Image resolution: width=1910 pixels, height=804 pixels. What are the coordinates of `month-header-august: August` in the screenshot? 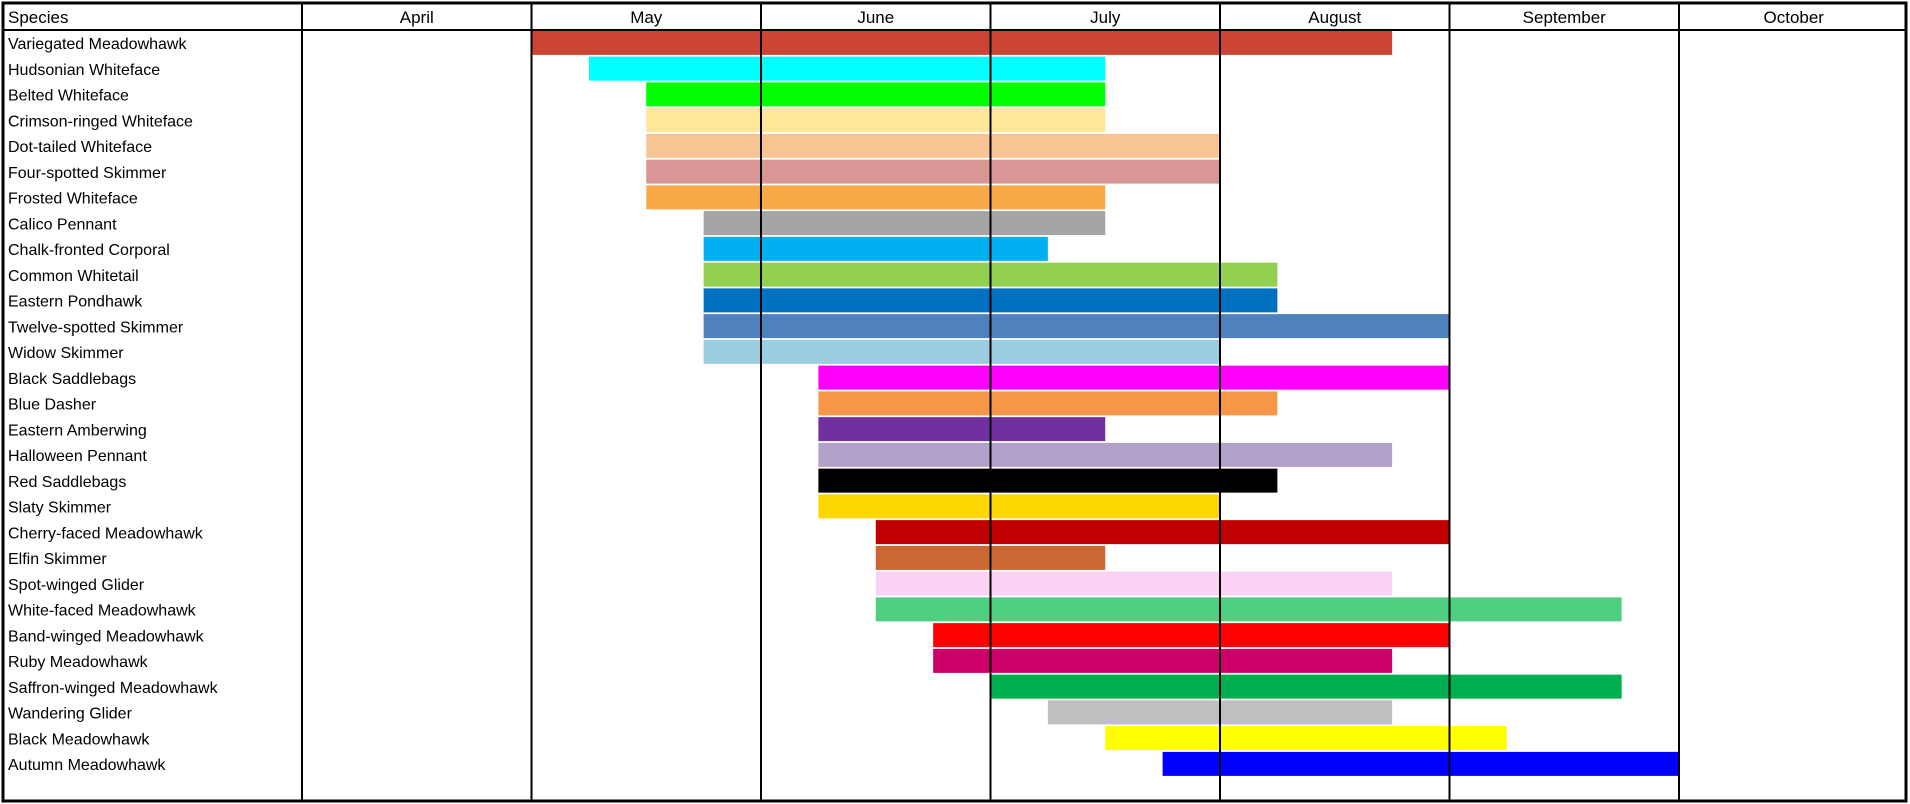 It's located at (1334, 17).